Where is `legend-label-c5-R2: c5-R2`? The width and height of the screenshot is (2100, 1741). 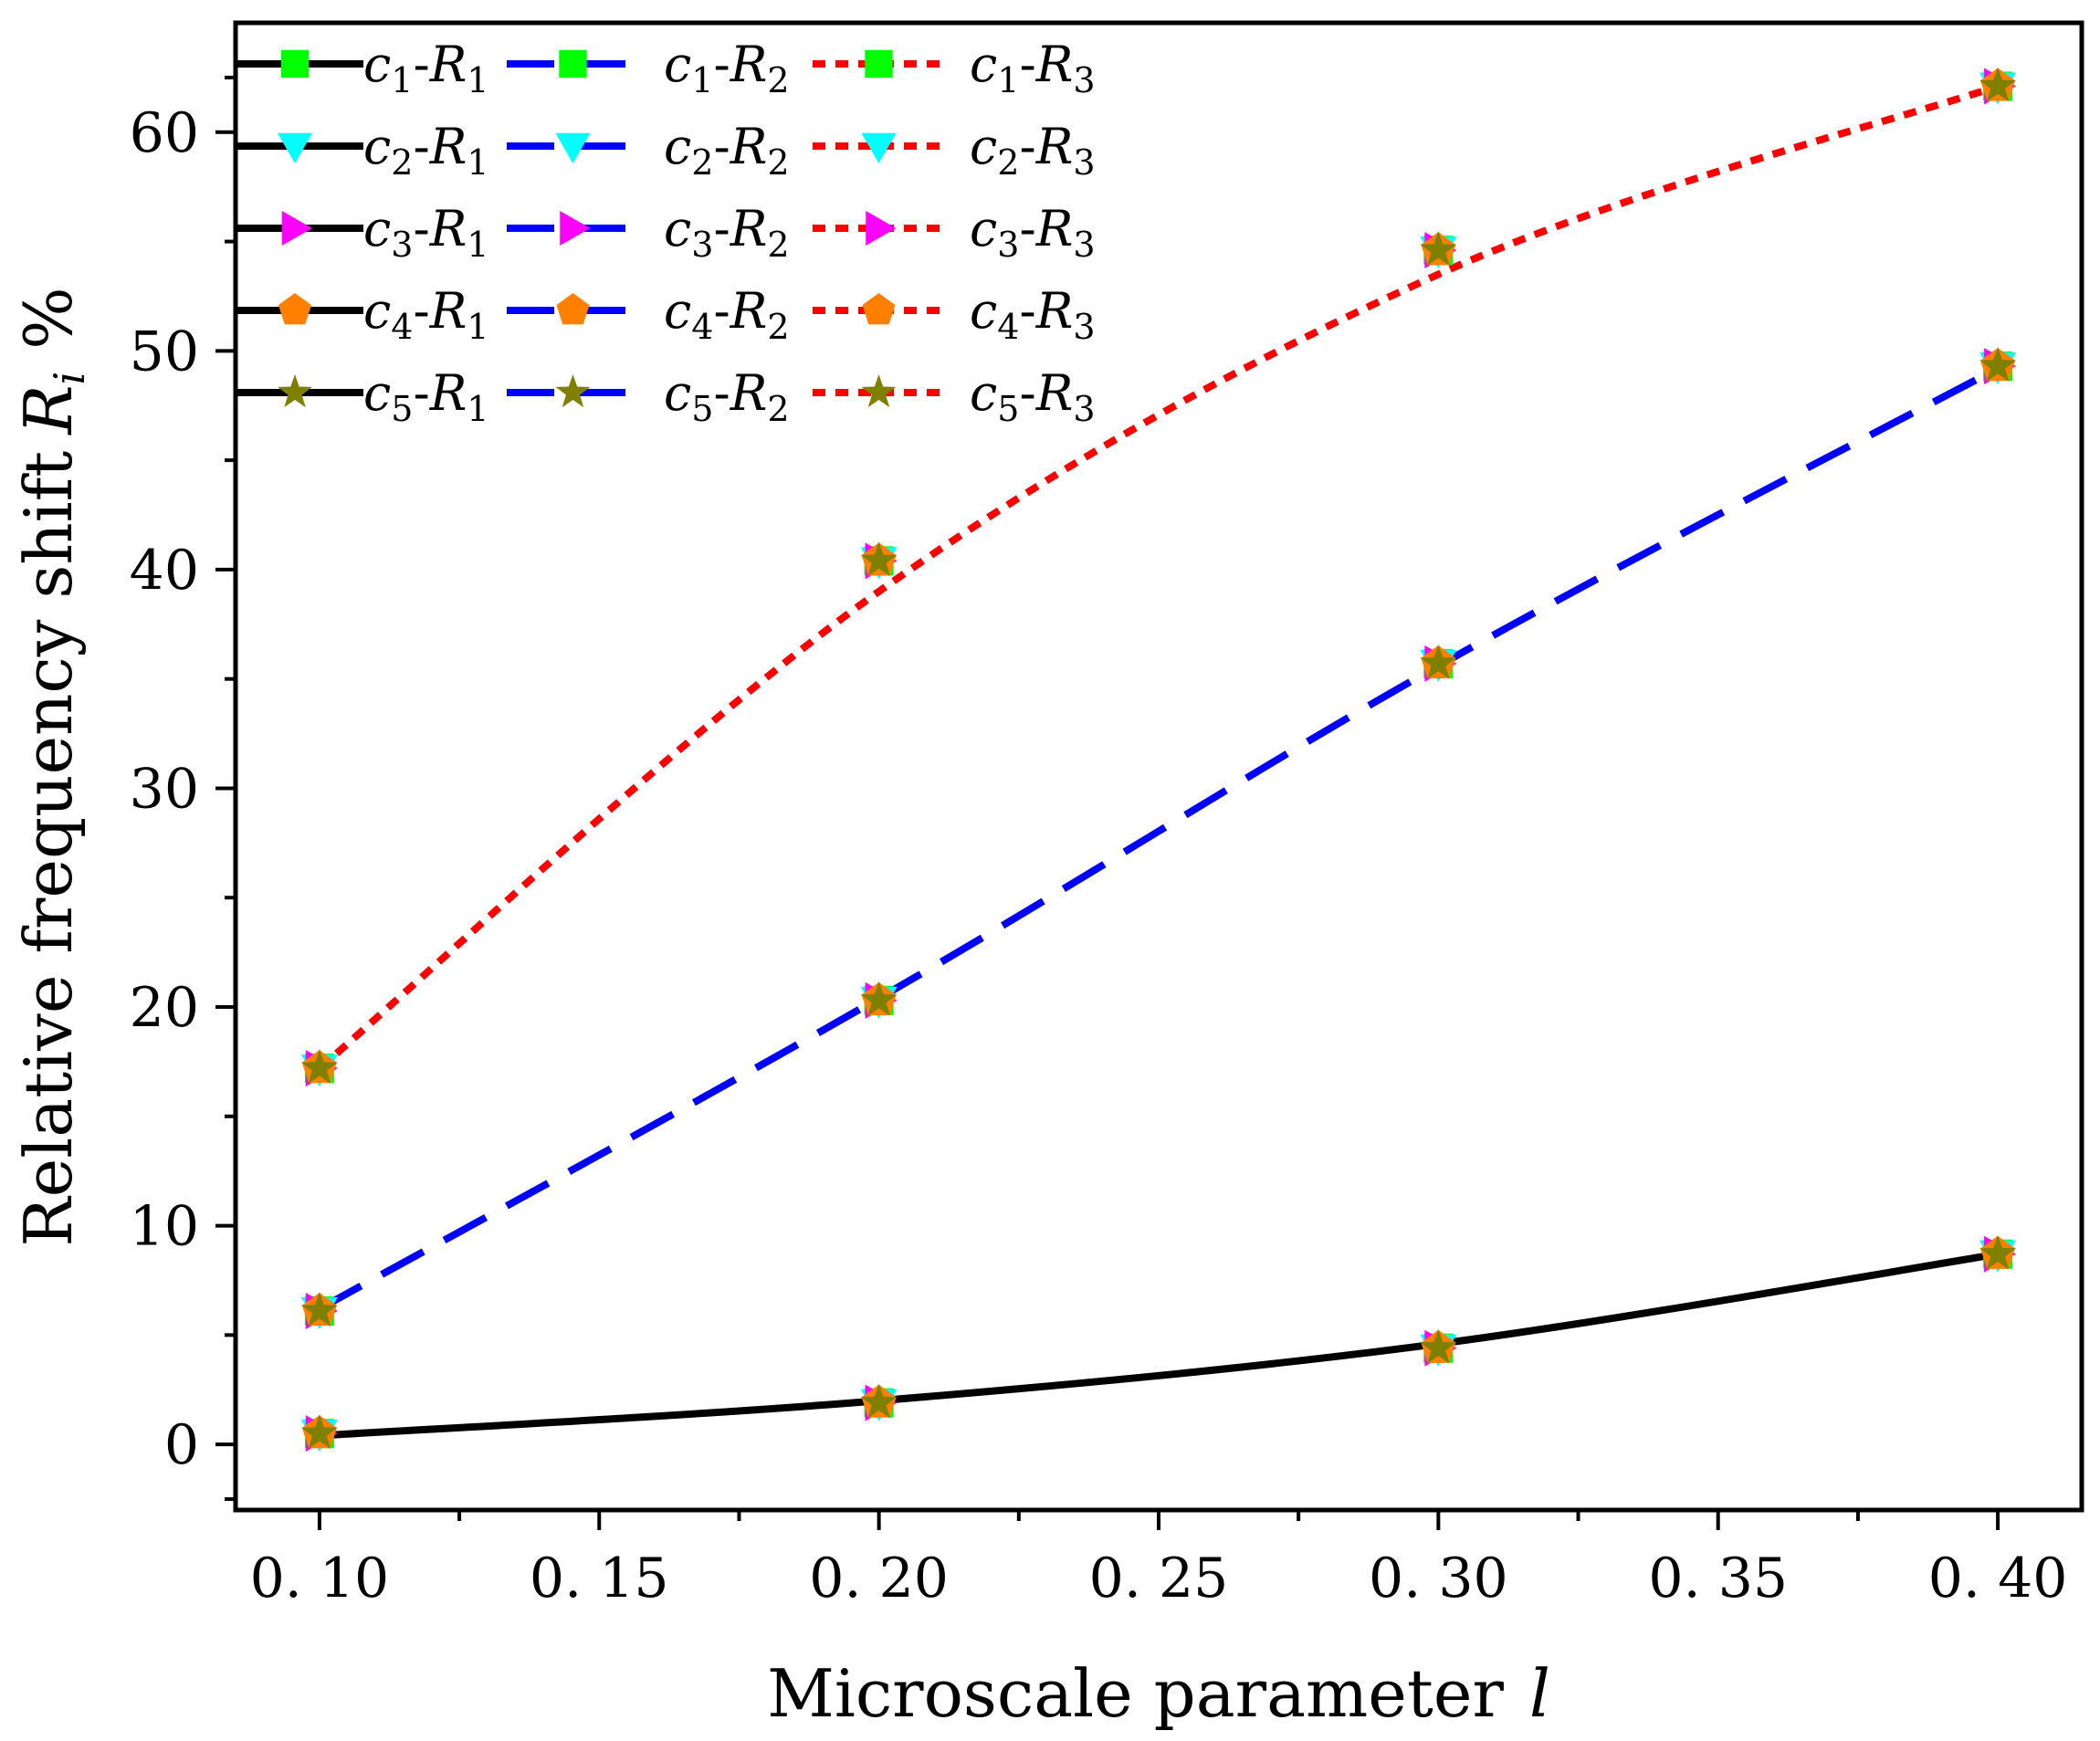
legend-label-c5-R2: c5-R2 is located at coordinates (727, 396).